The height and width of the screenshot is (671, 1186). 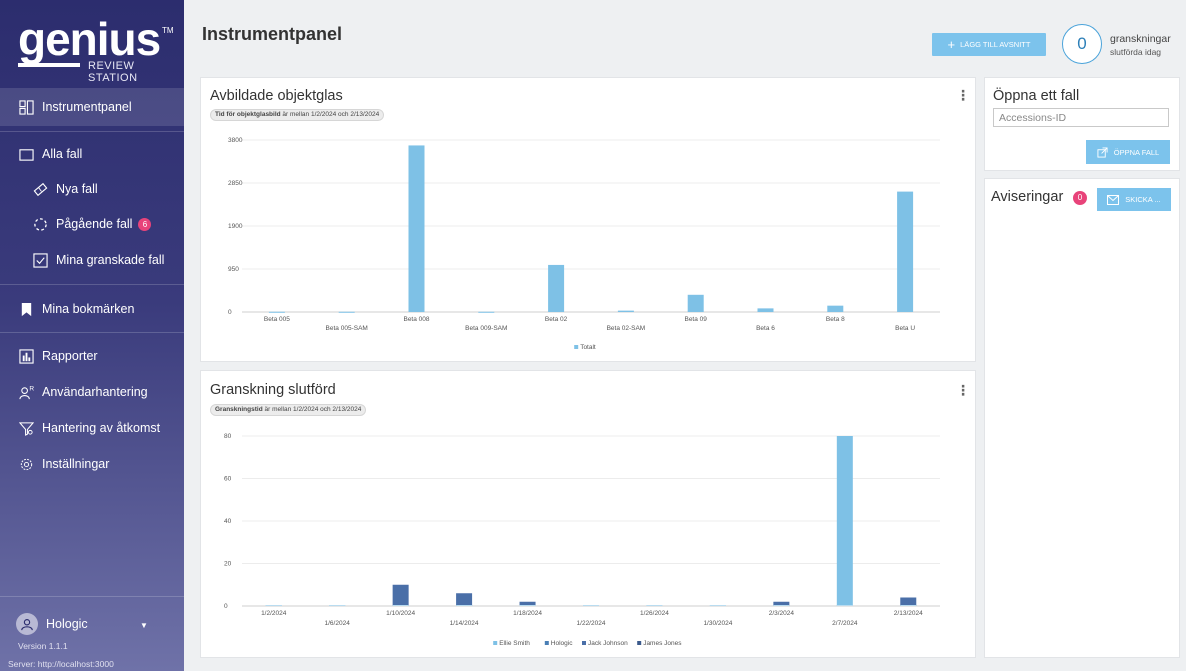 I want to click on x-tick-label: 1/22/2024, so click(x=591, y=623).